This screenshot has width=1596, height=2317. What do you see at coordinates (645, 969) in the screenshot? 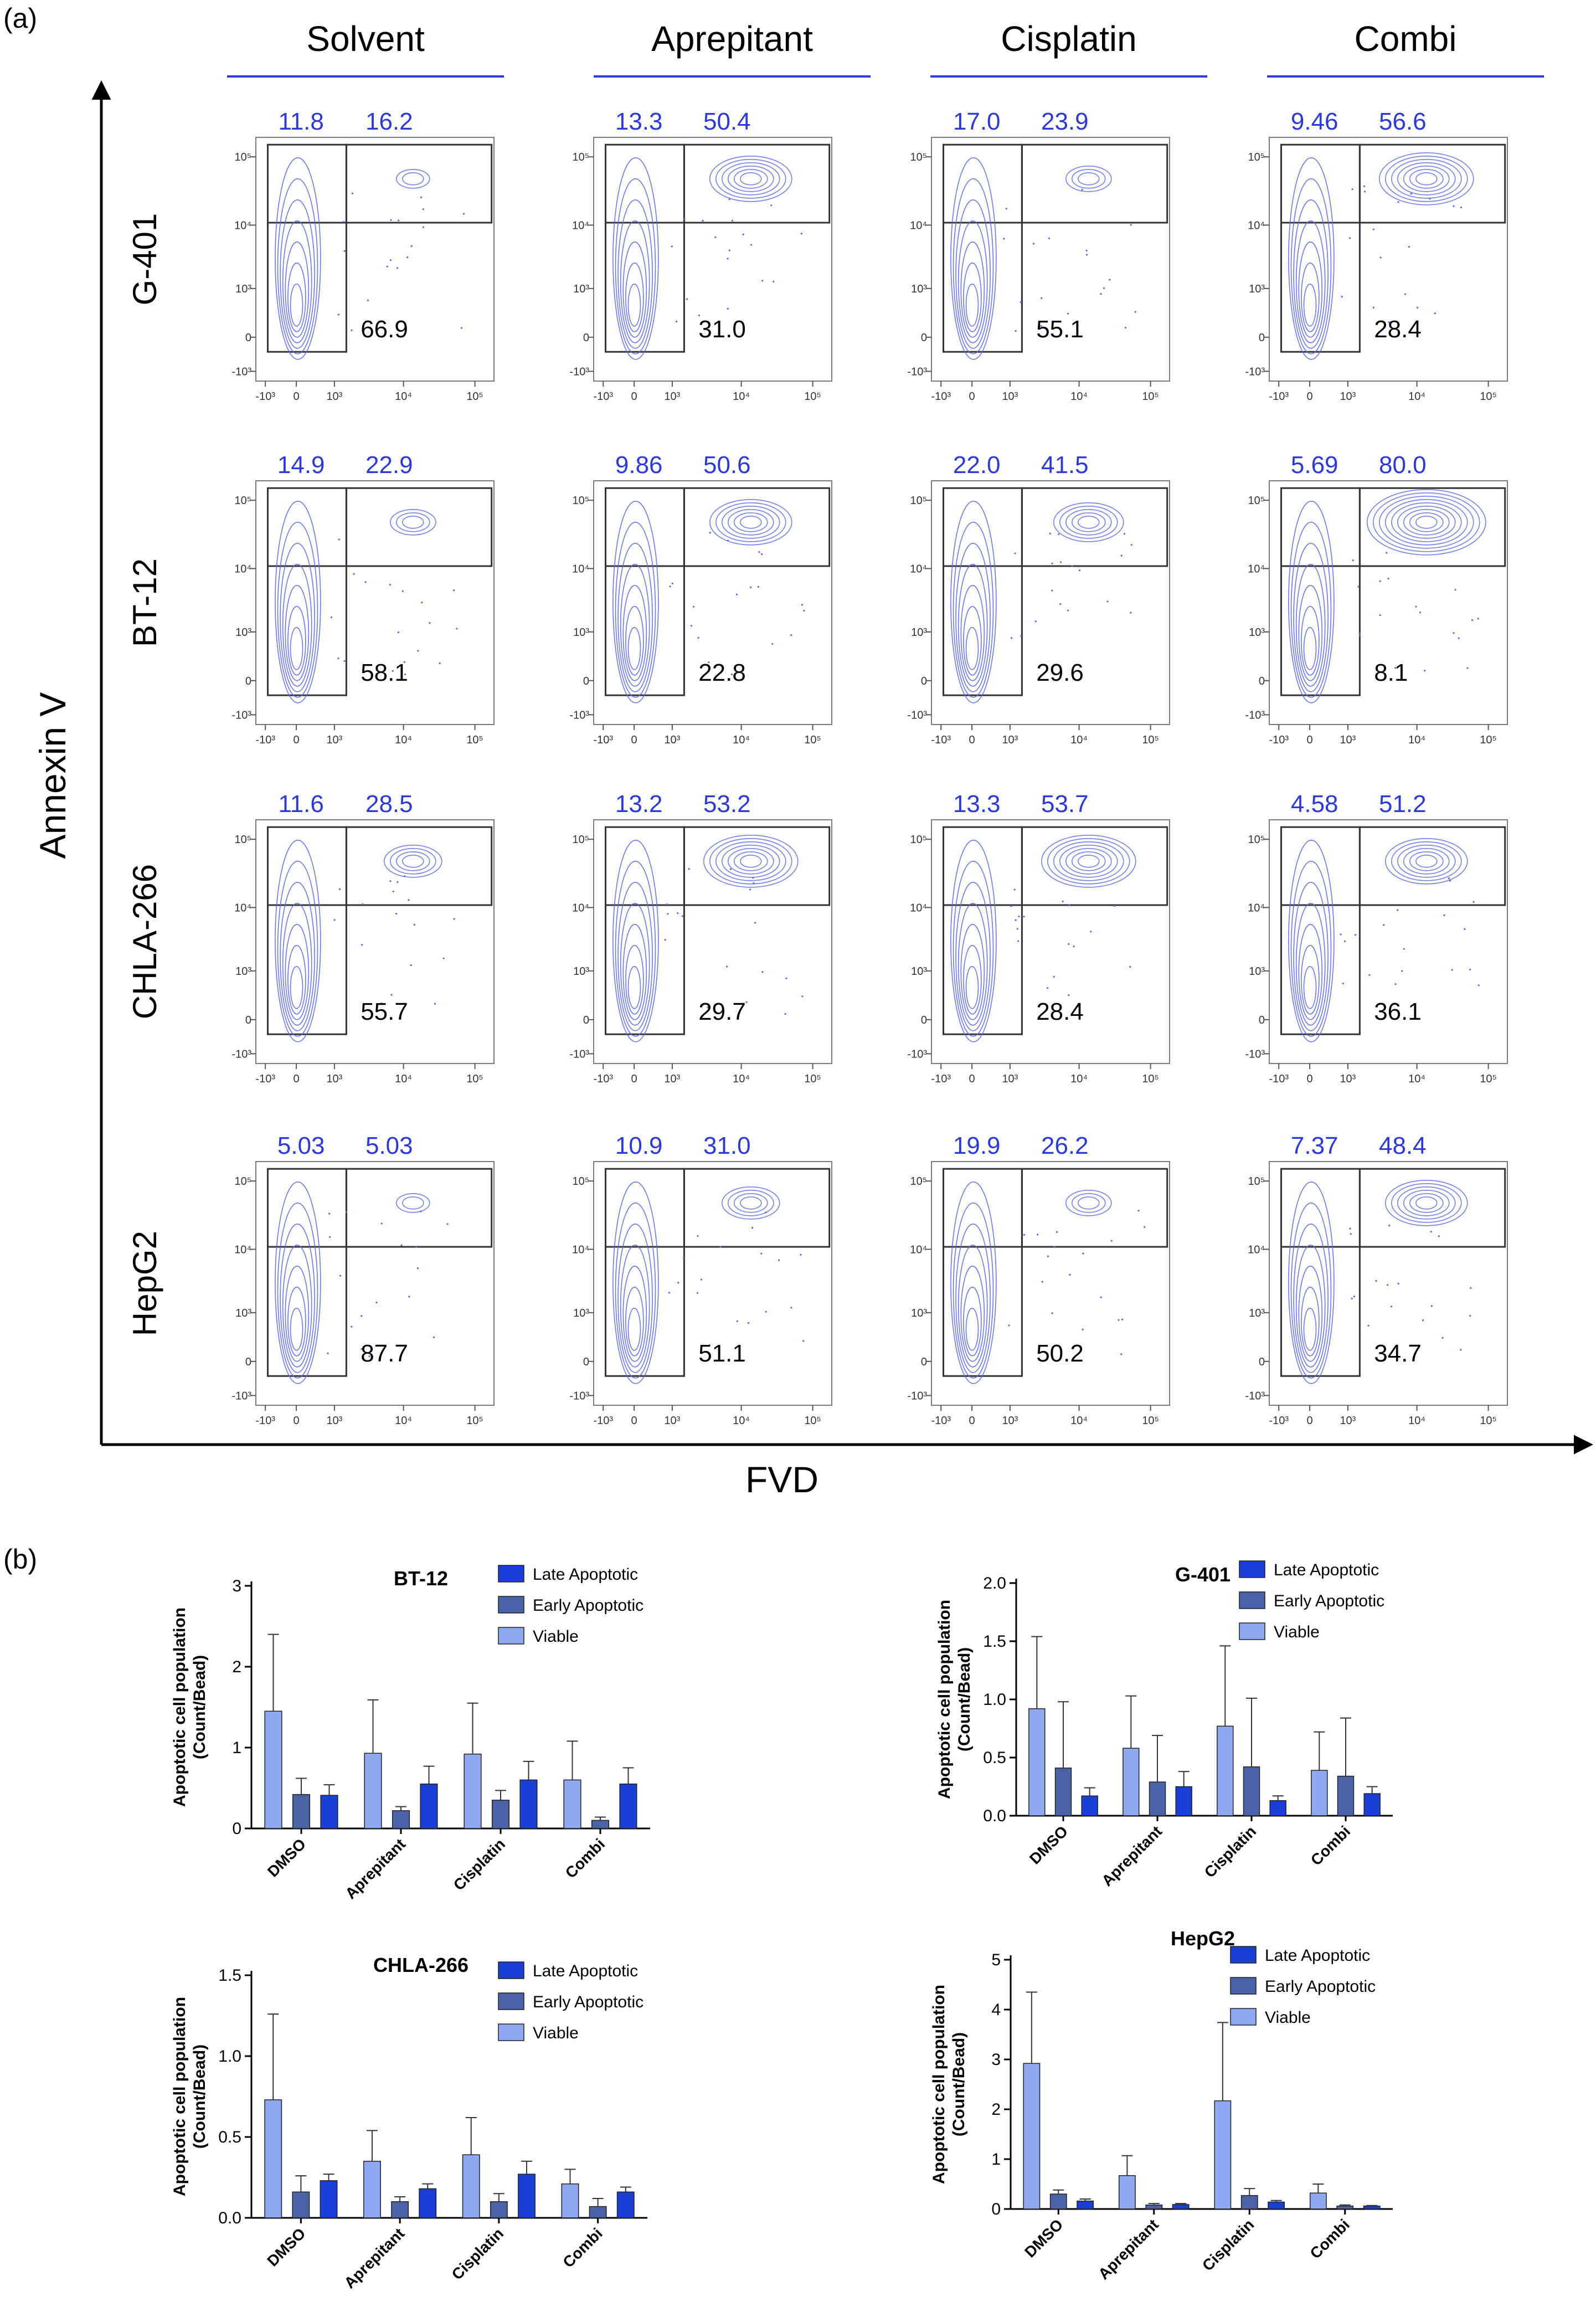
I see `viable-gate` at bounding box center [645, 969].